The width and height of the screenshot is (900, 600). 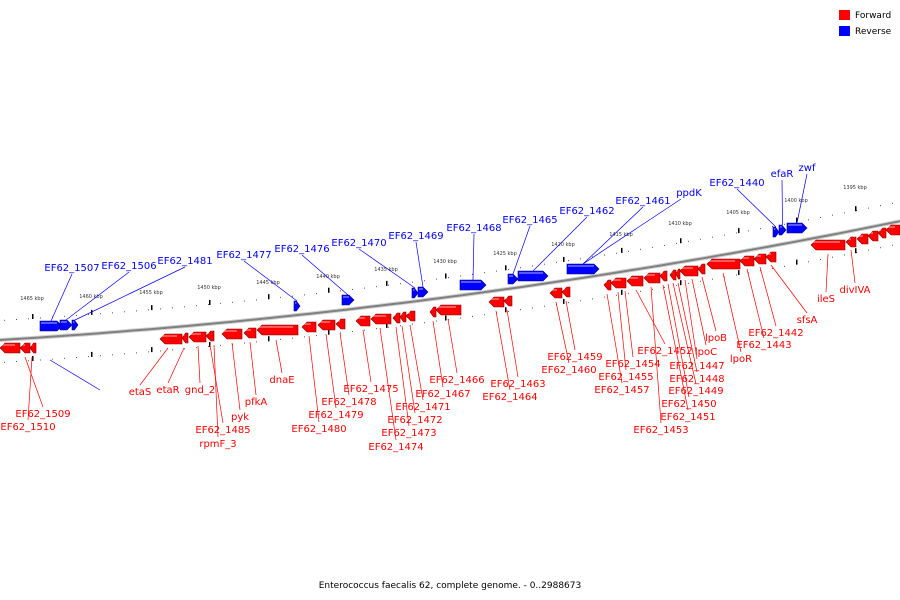 What do you see at coordinates (716, 338) in the screenshot?
I see `forward-gene-label: lpoB` at bounding box center [716, 338].